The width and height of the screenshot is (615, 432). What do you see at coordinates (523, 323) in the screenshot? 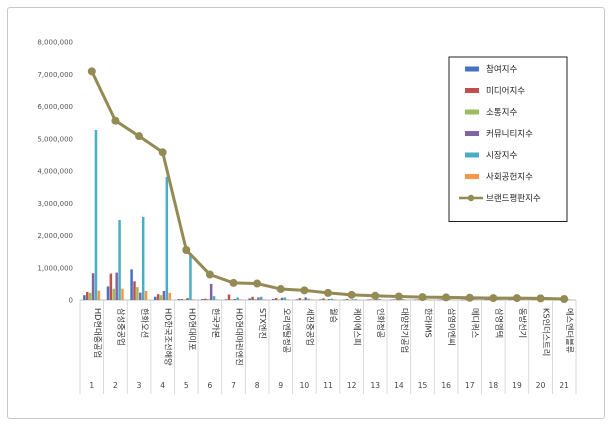
I see `category-label: 동방선기` at bounding box center [523, 323].